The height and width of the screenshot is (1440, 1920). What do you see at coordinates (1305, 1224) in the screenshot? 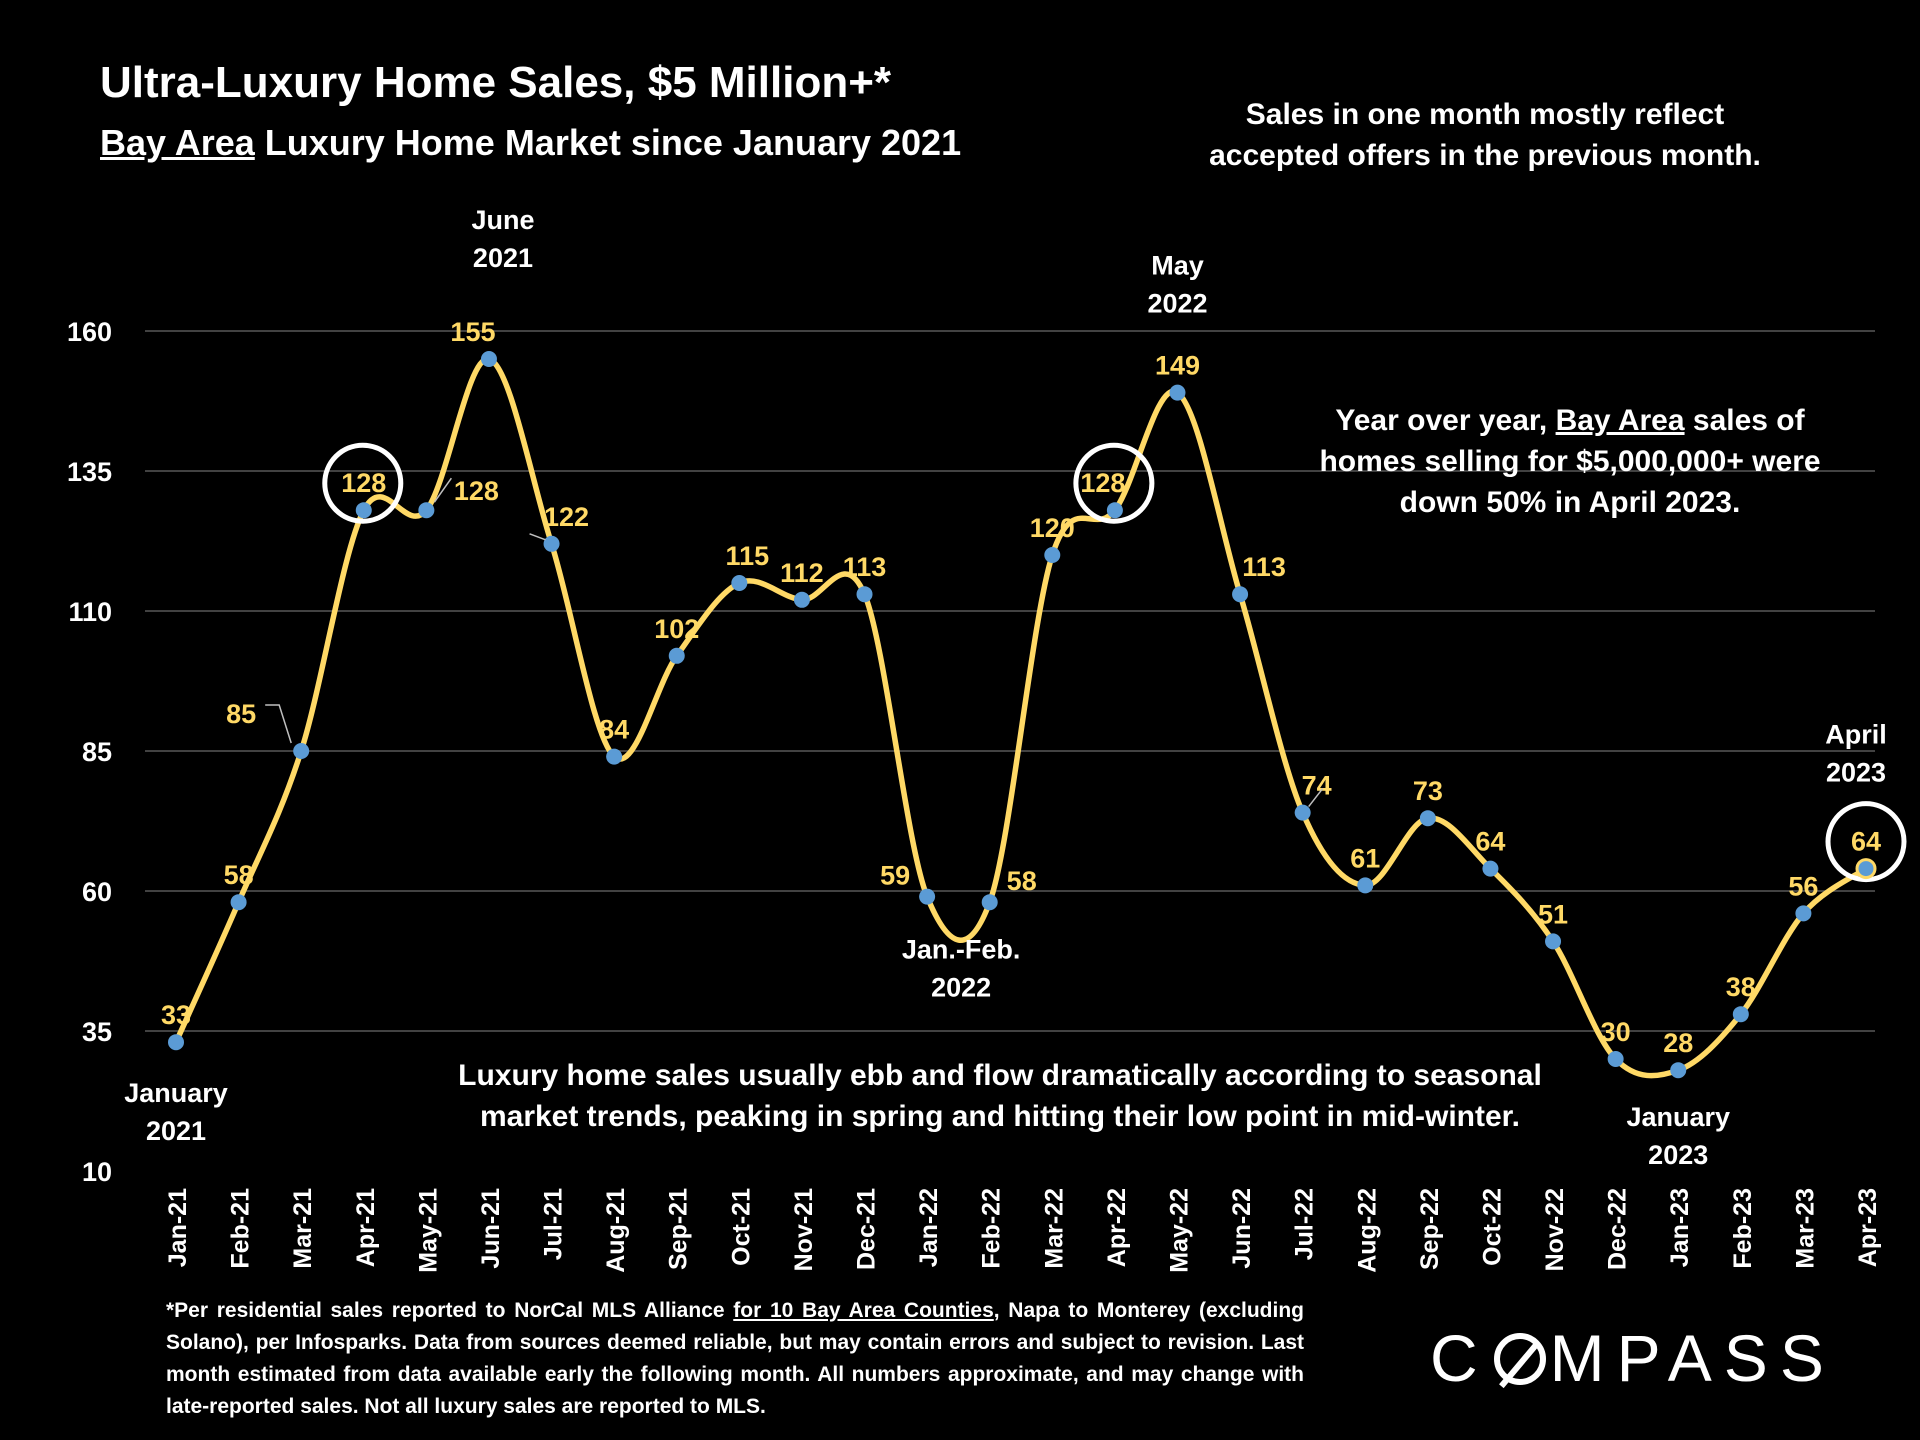
I see `x-tick-label: Jul-22` at bounding box center [1305, 1224].